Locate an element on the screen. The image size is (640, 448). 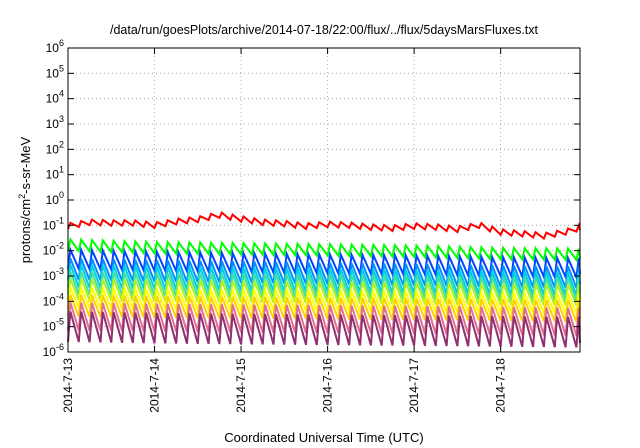
x-tick-label: 2014-7-13 is located at coordinates (68, 385).